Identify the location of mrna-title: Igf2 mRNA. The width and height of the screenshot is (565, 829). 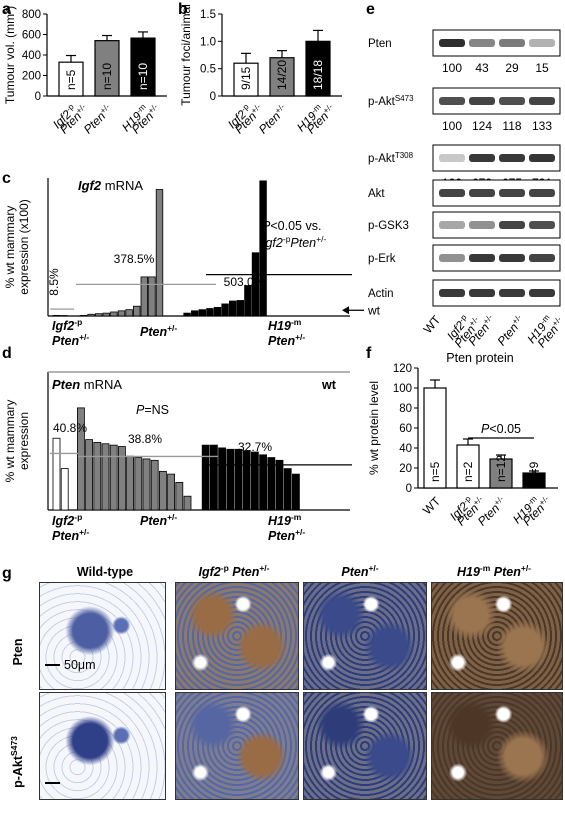
(110, 185).